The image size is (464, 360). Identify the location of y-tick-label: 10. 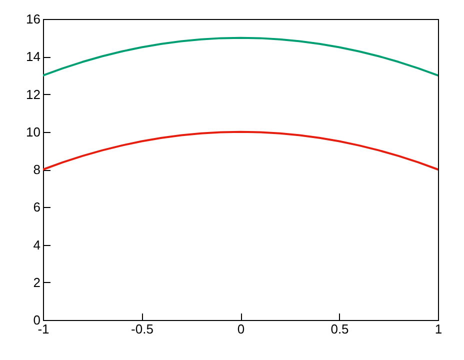
(33, 132).